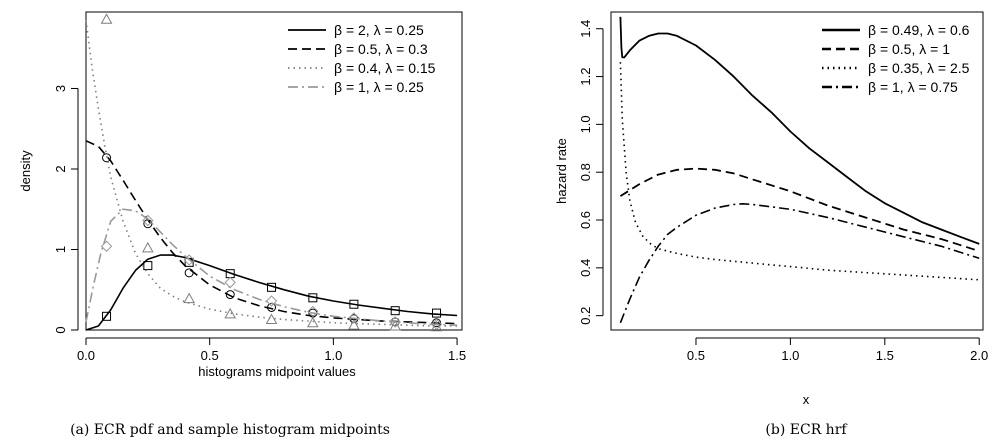 Image resolution: width=993 pixels, height=448 pixels. Describe the element at coordinates (585, 172) in the screenshot. I see `y-tick-label: 0.8` at that location.